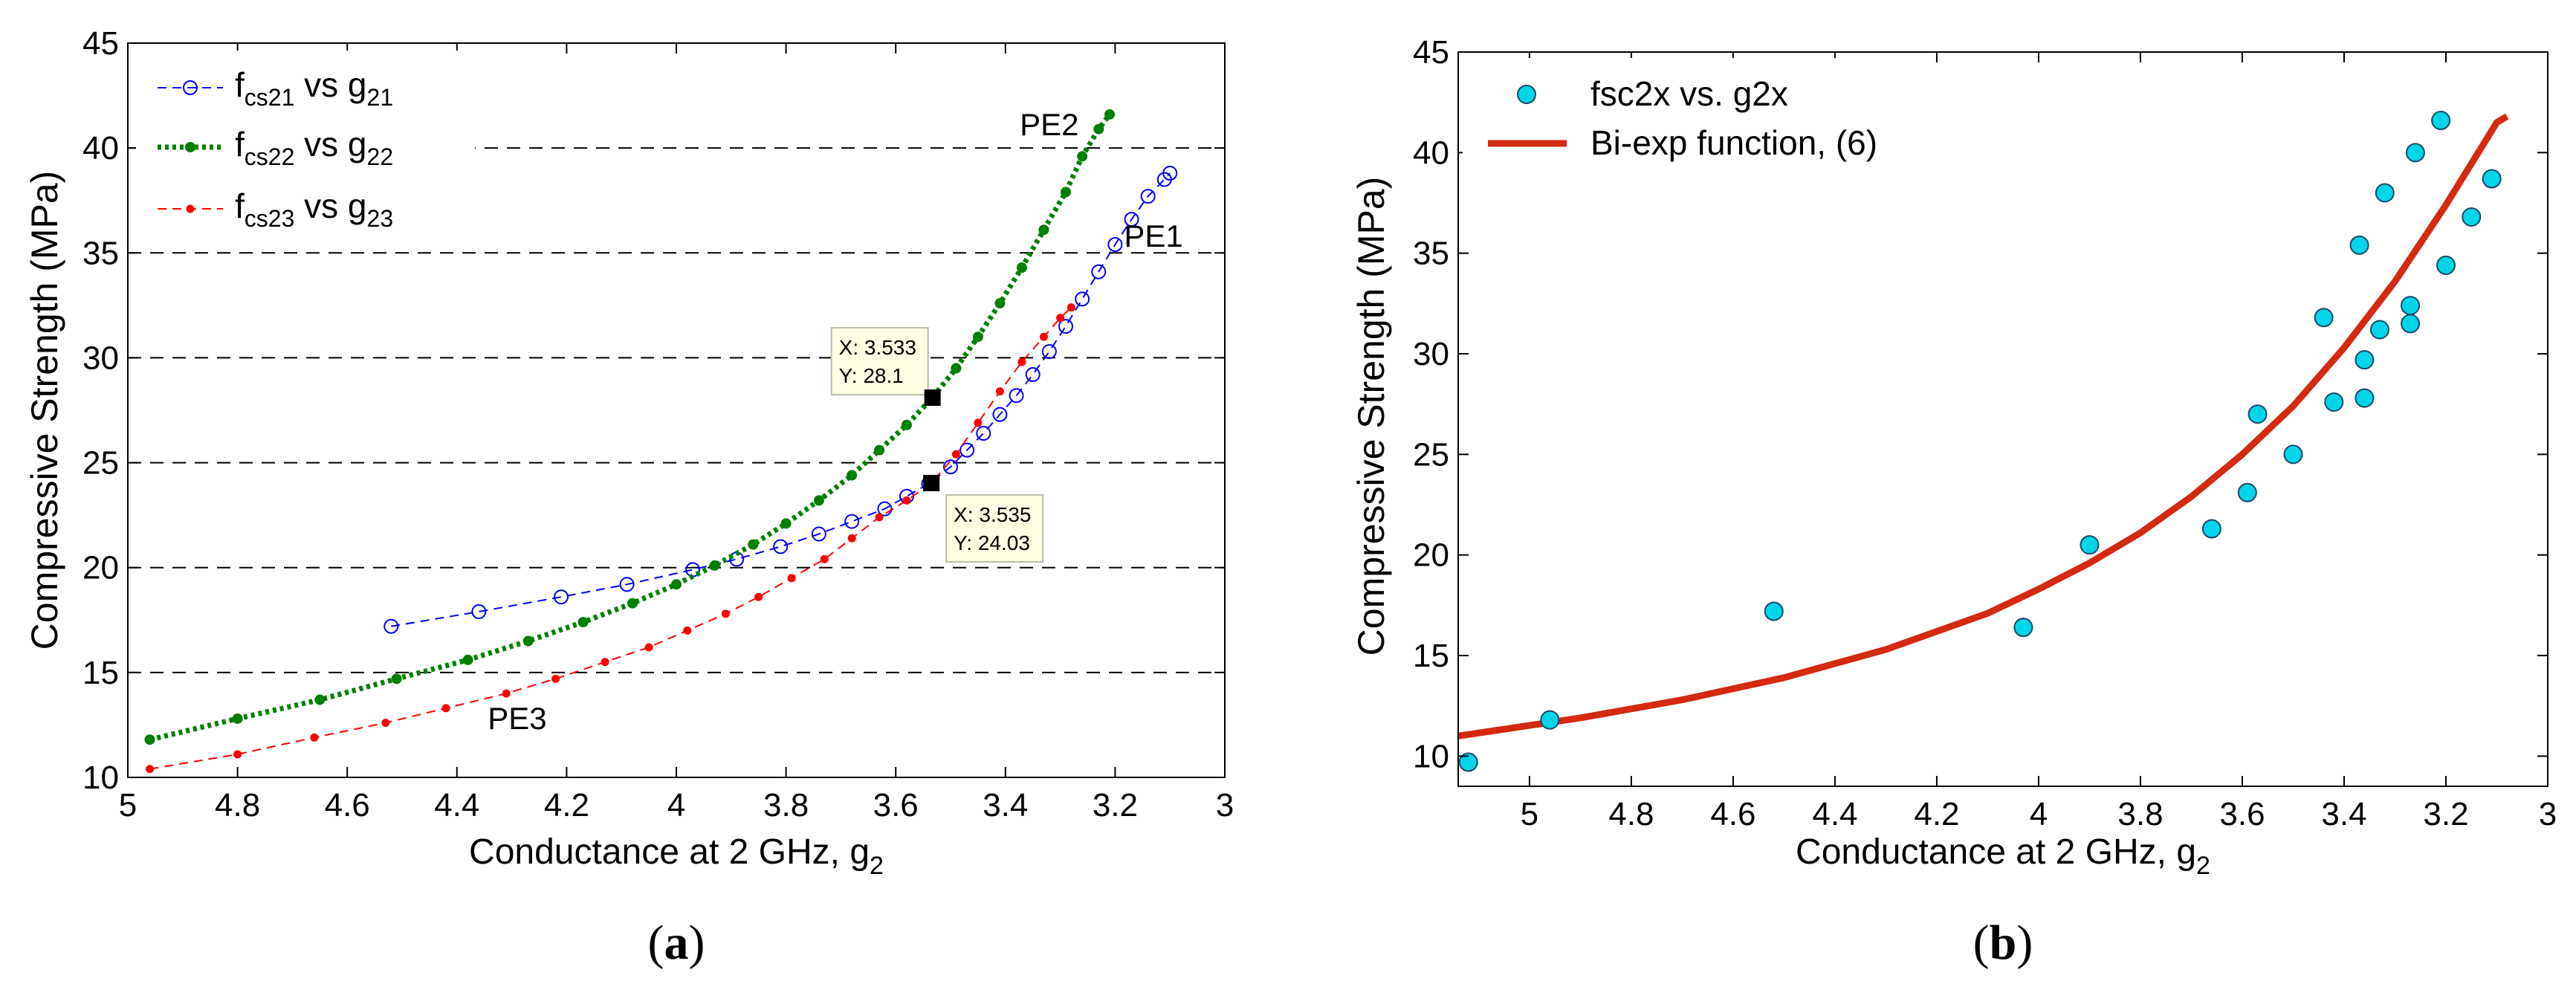 This screenshot has height=984, width=2576. Describe the element at coordinates (100, 463) in the screenshot. I see `y-tick-label: 25` at that location.